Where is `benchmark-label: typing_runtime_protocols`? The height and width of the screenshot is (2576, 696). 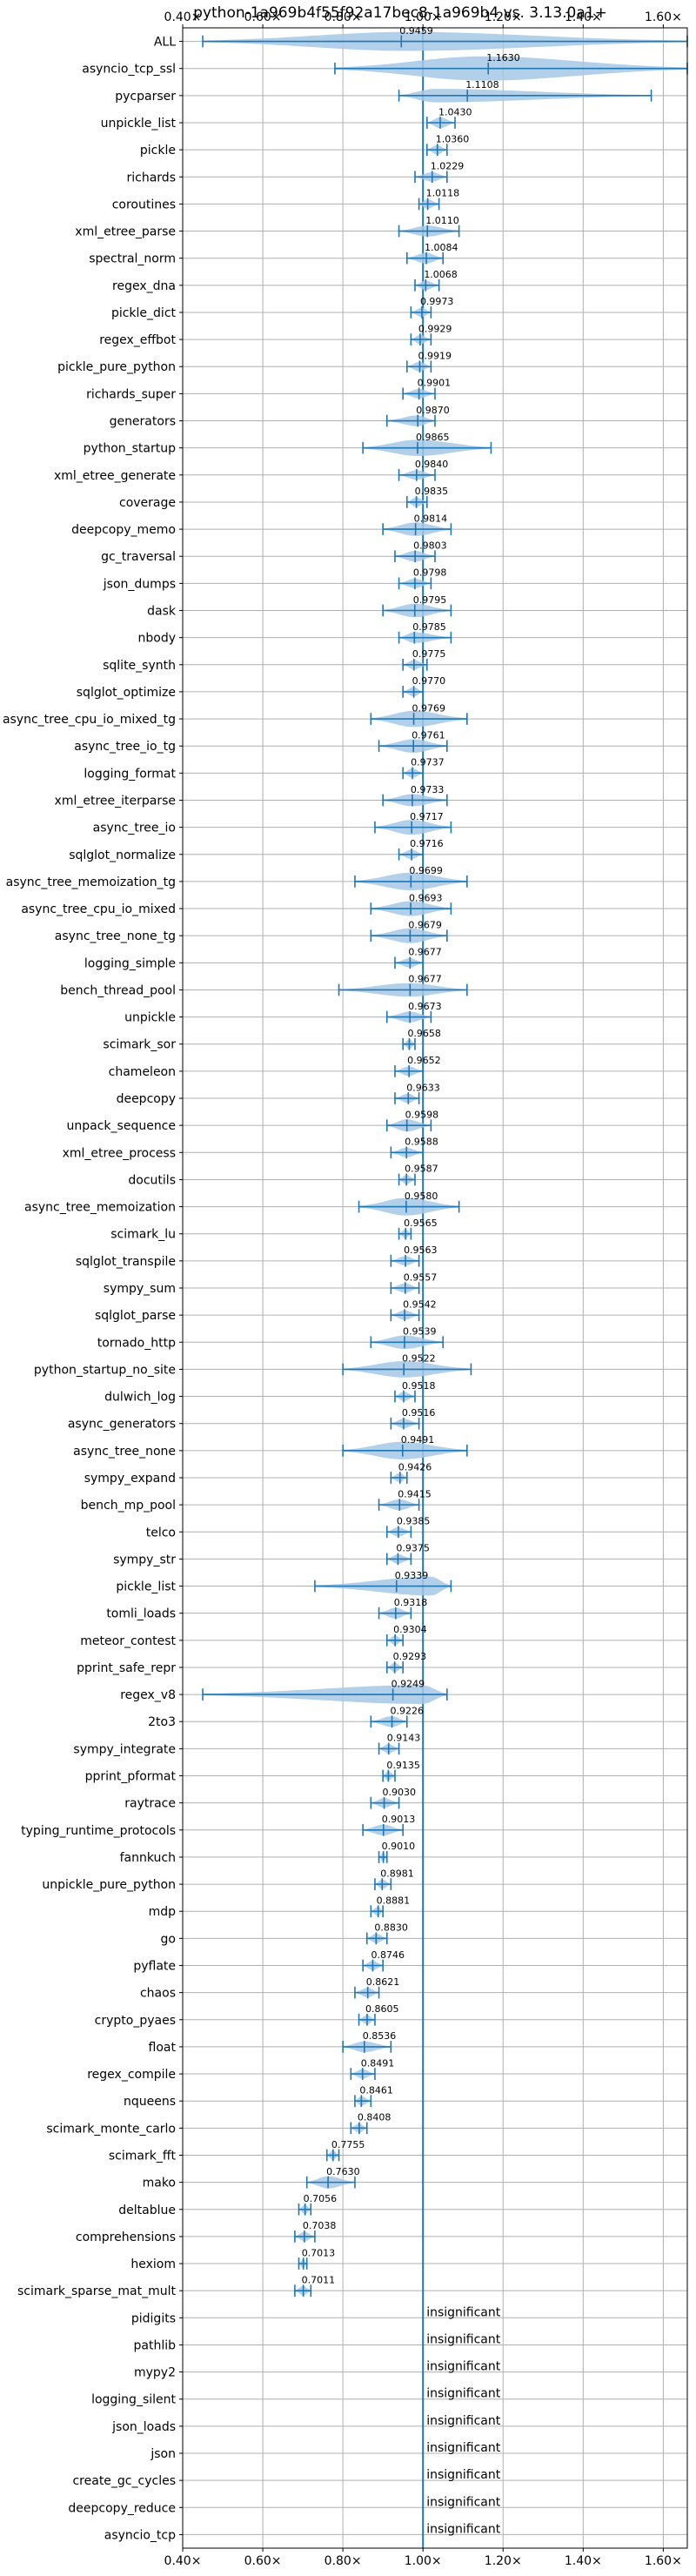 benchmark-label: typing_runtime_protocols is located at coordinates (98, 1831).